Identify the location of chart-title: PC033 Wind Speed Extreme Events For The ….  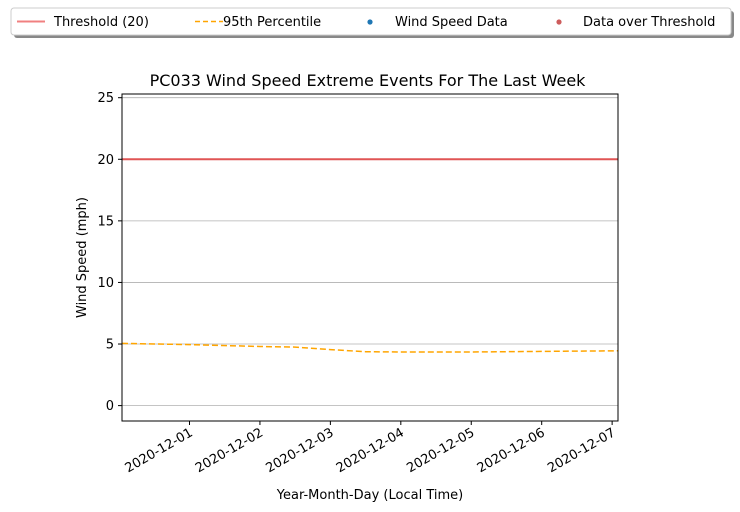
(368, 80).